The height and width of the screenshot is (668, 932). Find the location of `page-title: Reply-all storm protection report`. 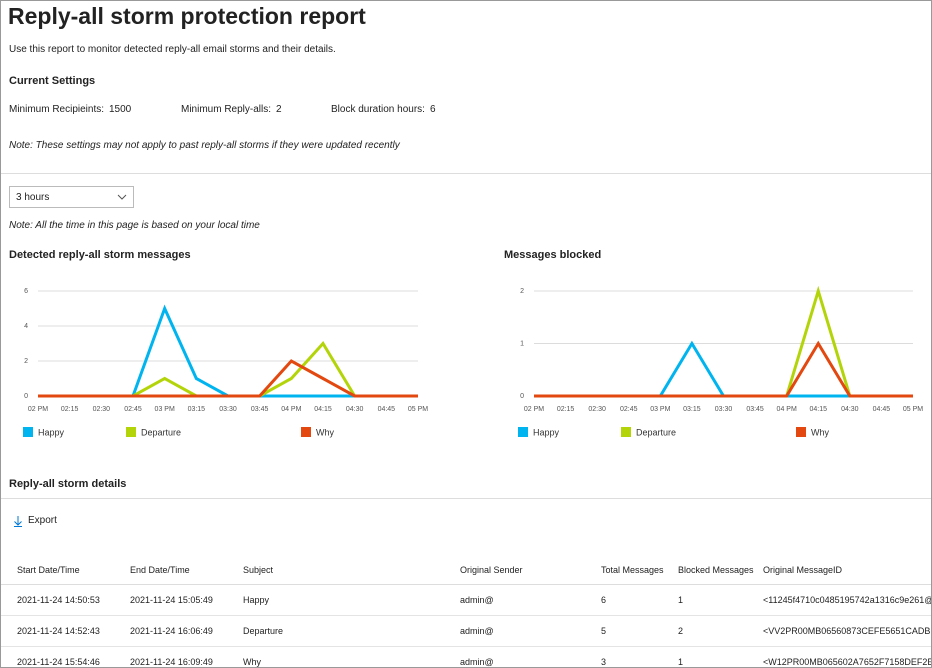

page-title: Reply-all storm protection report is located at coordinates (187, 16).